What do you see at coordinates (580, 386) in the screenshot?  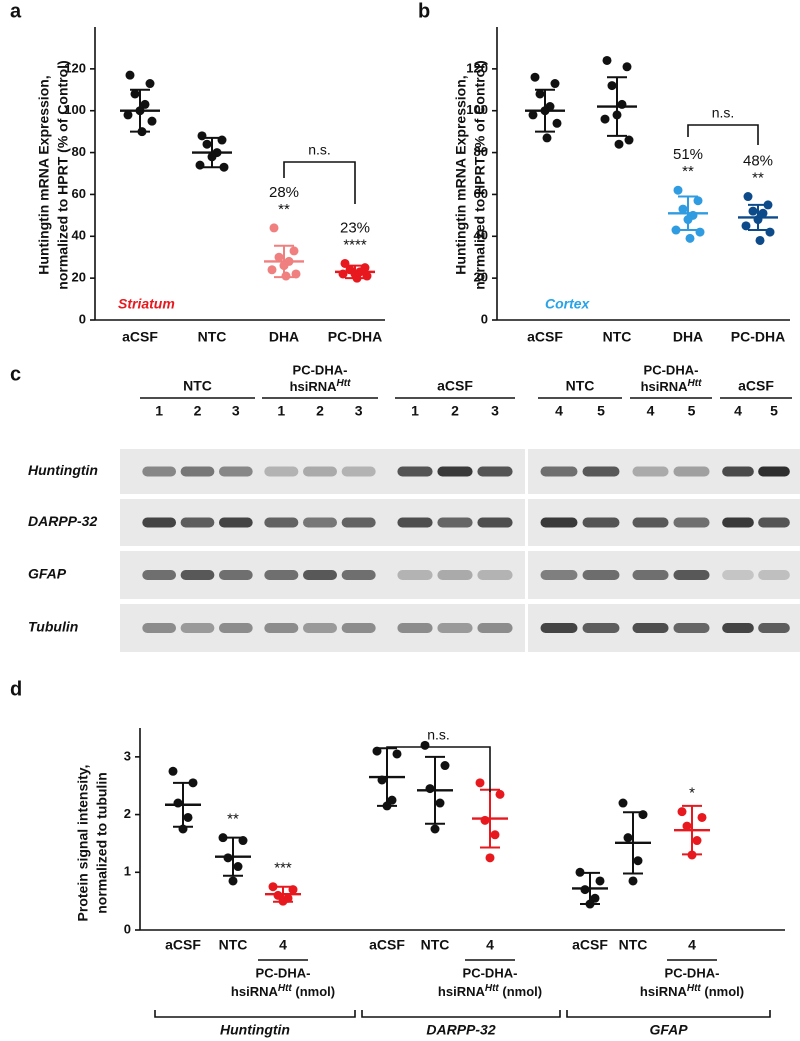 I see `group-label: NTC` at bounding box center [580, 386].